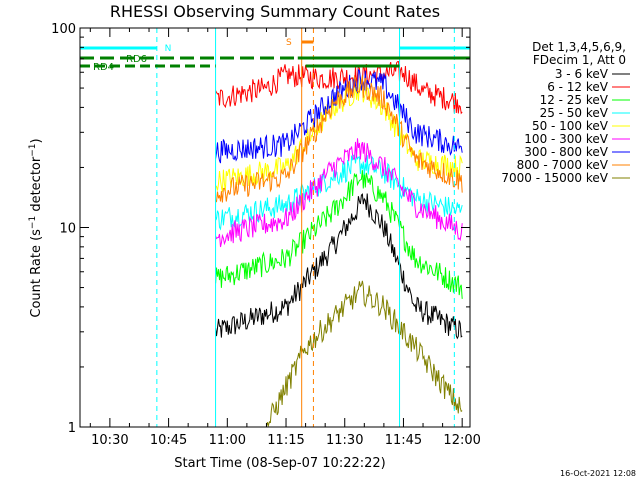  I want to click on legend-entry-label: 100 - 300 keV, so click(566, 139).